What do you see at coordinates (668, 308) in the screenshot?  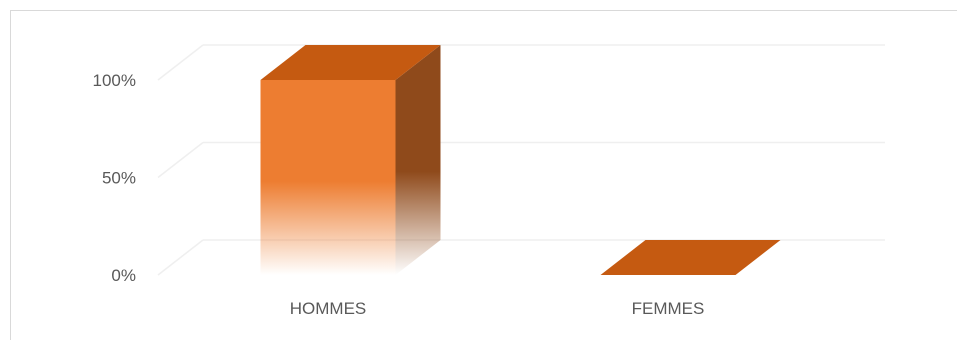 I see `x-category-label: FEMMES` at bounding box center [668, 308].